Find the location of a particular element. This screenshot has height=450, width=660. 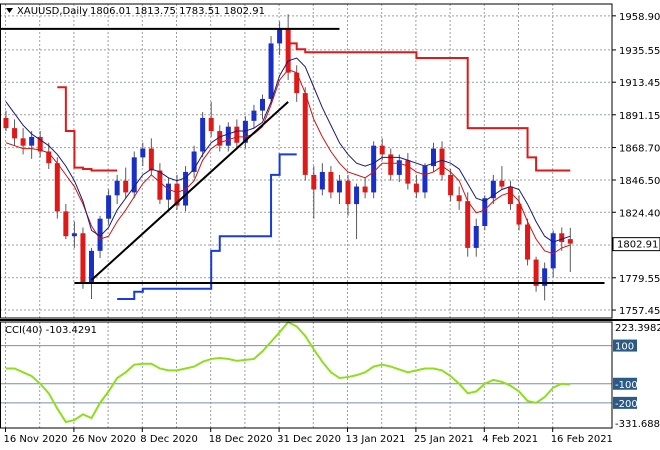

date-tick-label: 4 Feb 2021 is located at coordinates (510, 439).